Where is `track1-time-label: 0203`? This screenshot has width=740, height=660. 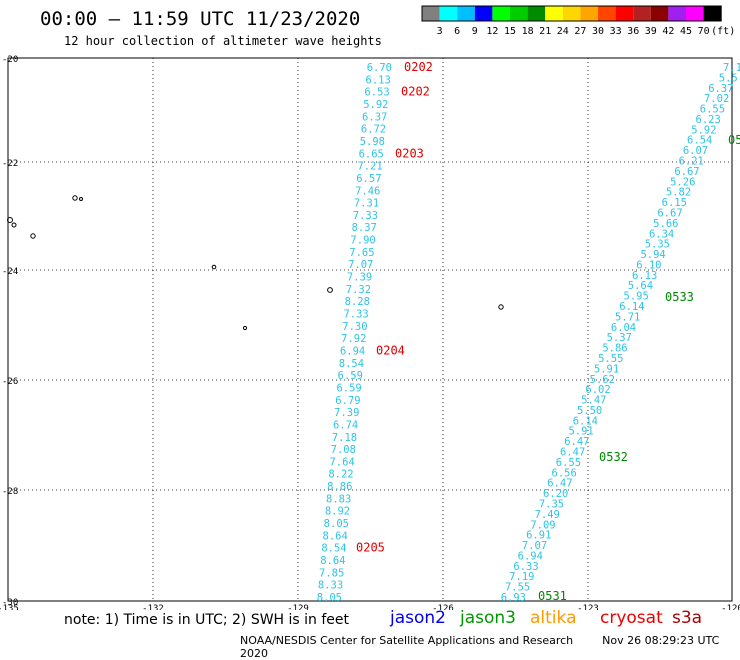
track1-time-label: 0203 is located at coordinates (409, 153).